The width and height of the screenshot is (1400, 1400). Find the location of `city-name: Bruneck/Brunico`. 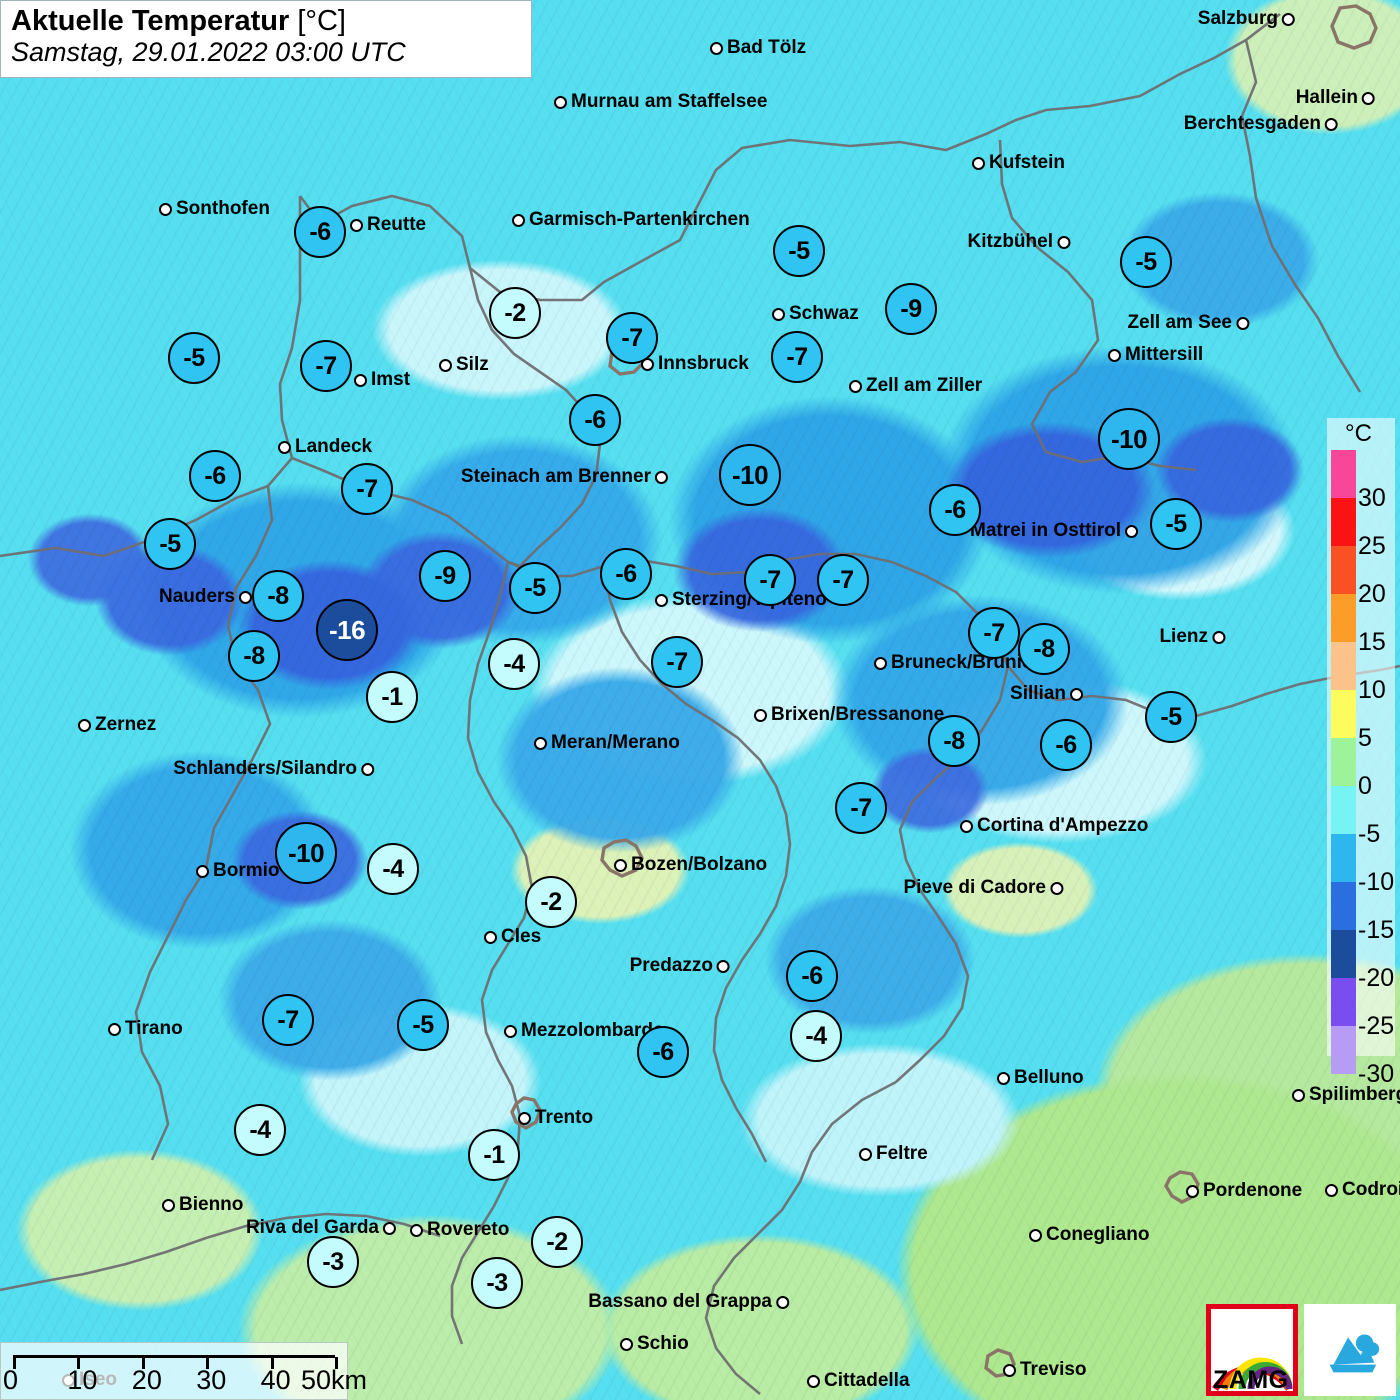

city-name: Bruneck/Brunico is located at coordinates (968, 662).